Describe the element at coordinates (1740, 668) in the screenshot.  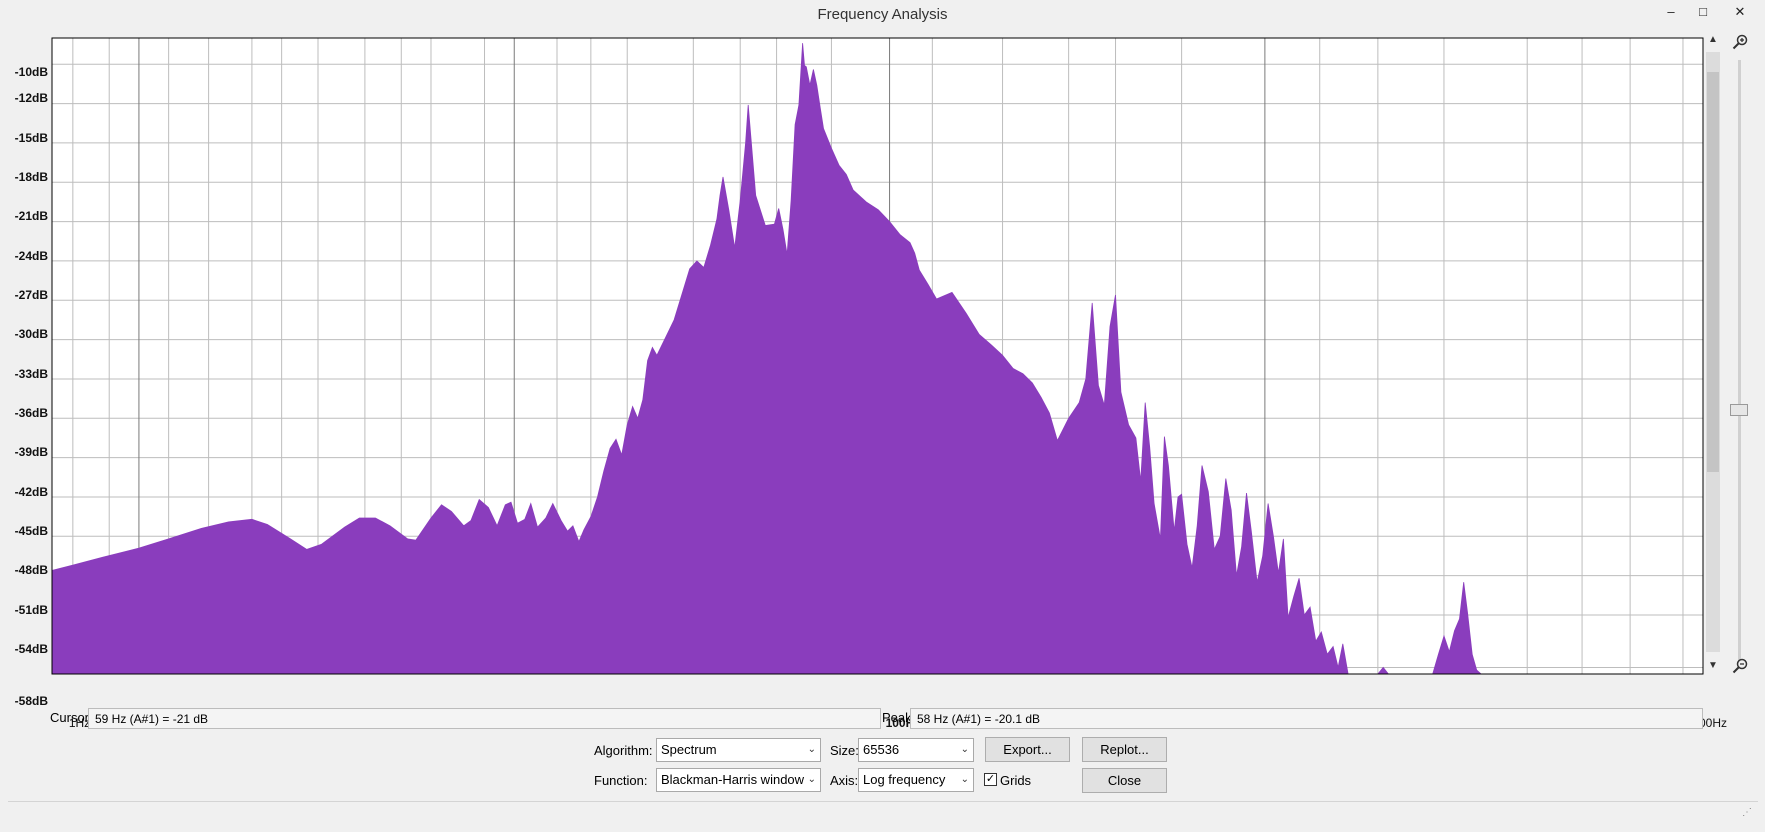
I see `zoom-out-icon` at that location.